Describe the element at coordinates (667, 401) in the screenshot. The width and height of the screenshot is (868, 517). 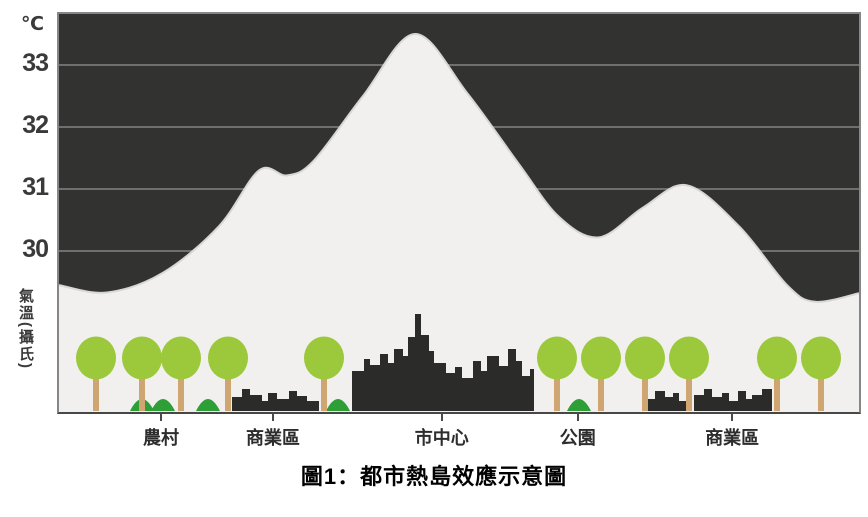
I see `building-silhouette-commercial-right-a` at that location.